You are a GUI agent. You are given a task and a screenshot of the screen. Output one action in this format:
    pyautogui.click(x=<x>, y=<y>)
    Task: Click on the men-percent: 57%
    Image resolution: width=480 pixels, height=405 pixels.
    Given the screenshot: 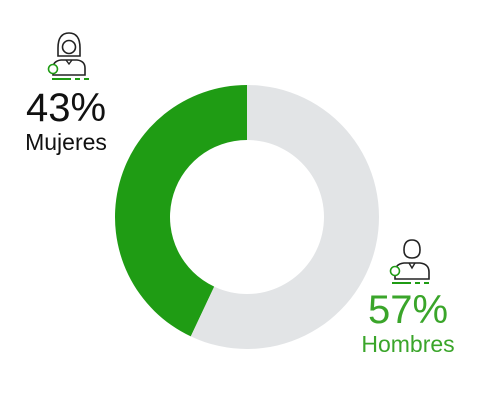 What is the action you would take?
    pyautogui.click(x=408, y=310)
    